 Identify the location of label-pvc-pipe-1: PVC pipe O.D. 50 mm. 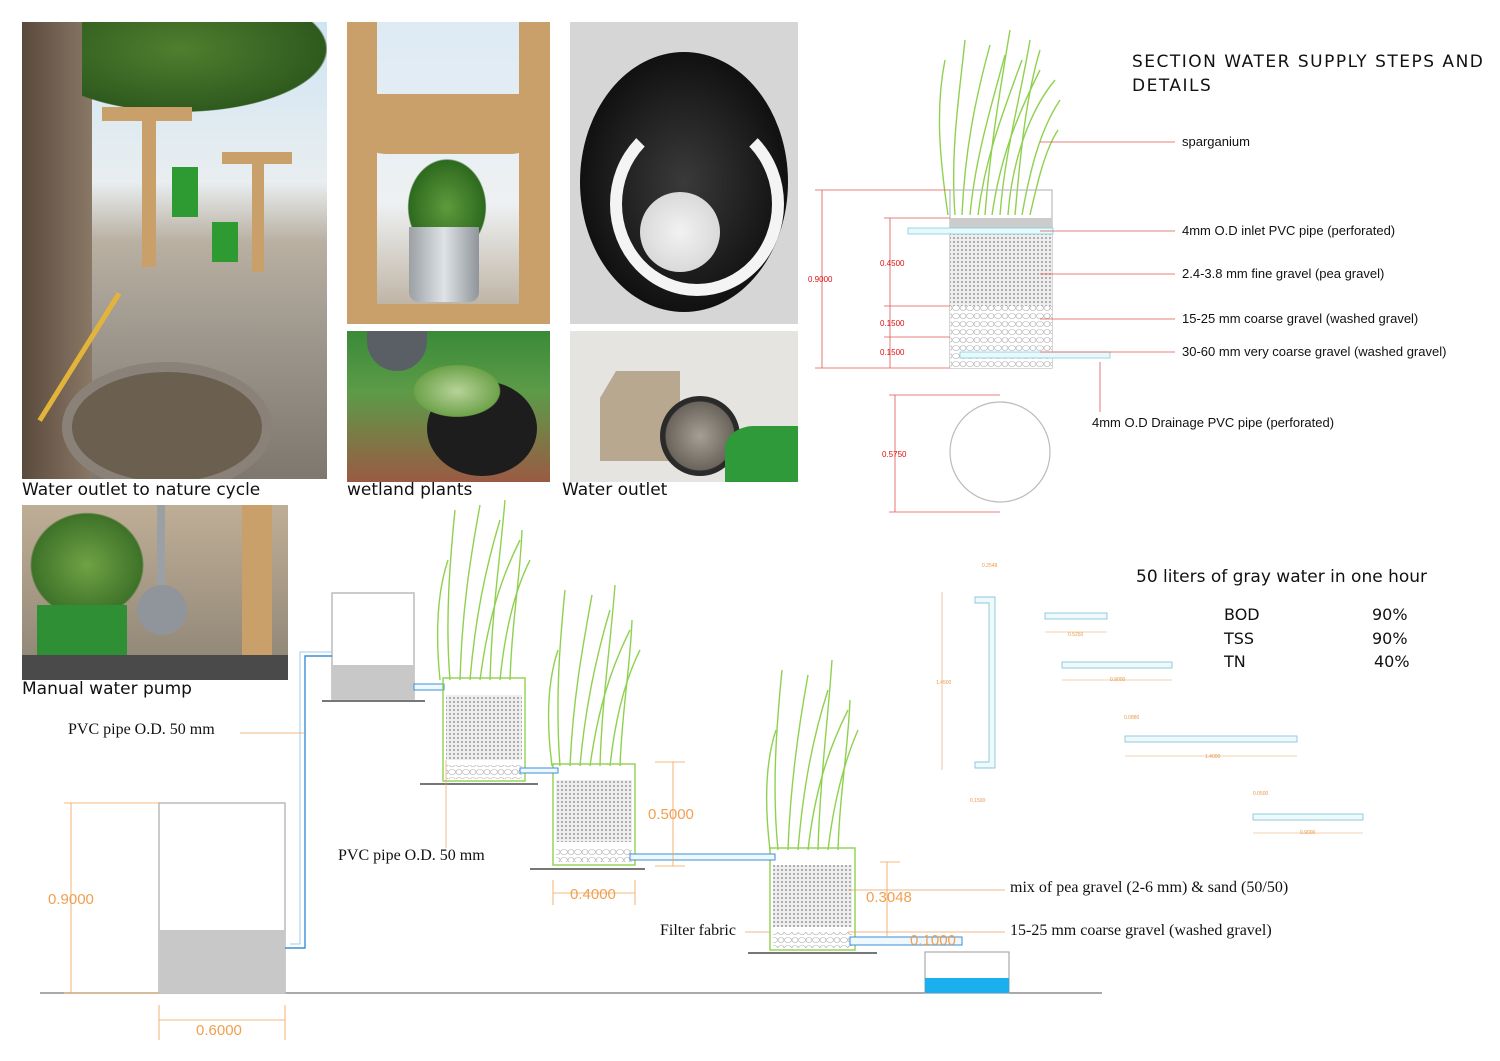
(141, 729).